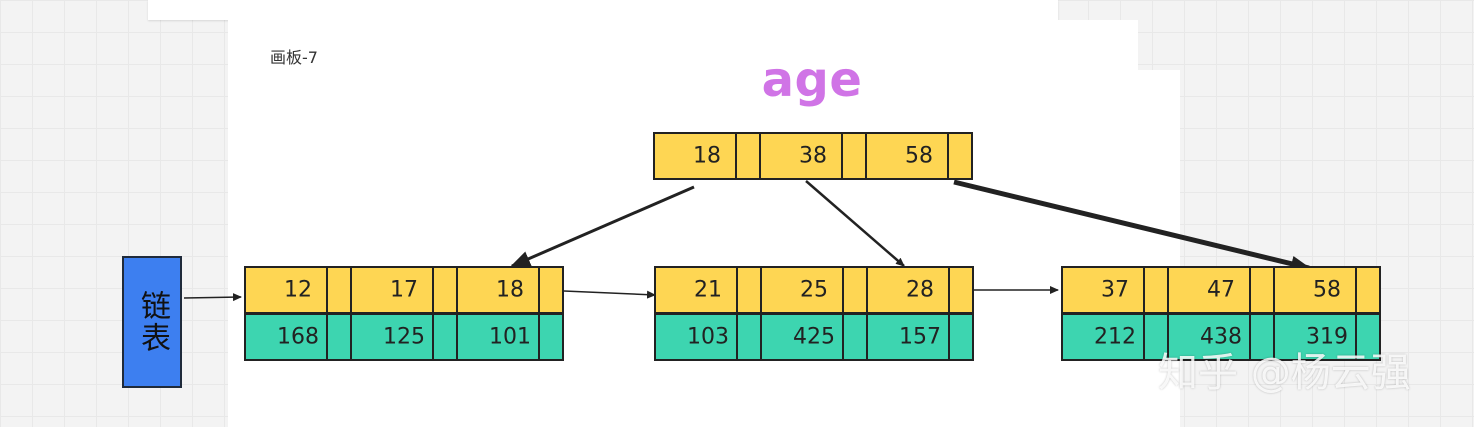  Describe the element at coordinates (1221, 337) in the screenshot. I see `leaf-node-3-value-text: 438` at that location.